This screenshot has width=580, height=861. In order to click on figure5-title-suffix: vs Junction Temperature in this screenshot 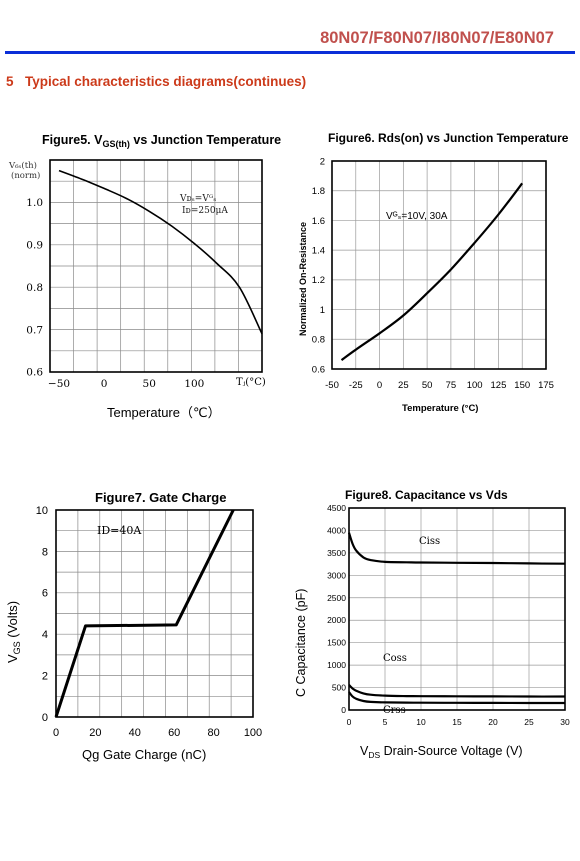, I will do `click(205, 140)`.